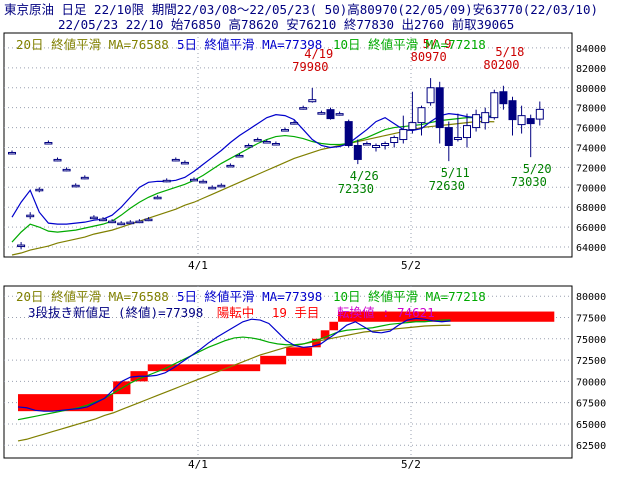  I want to click on sanpon-turn: 陽転中, so click(236, 312).